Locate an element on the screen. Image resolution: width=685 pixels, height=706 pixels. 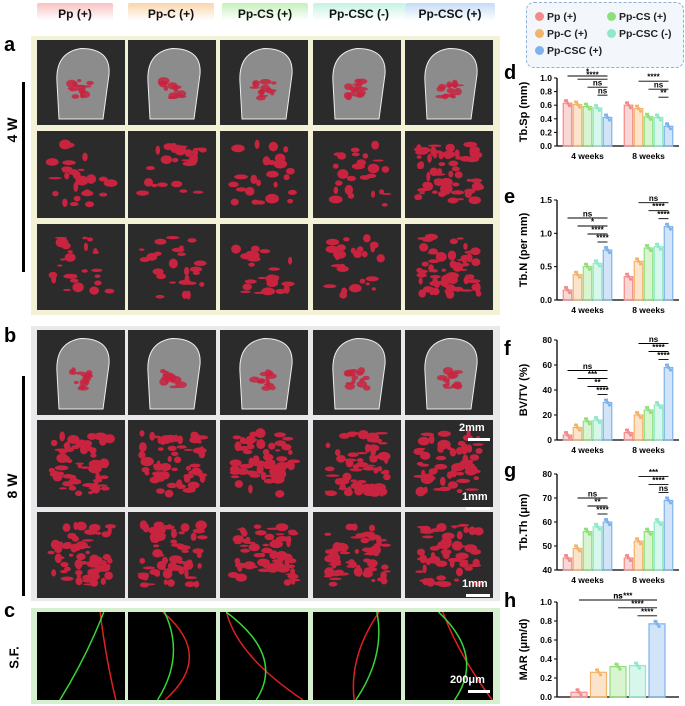
y-tick-label: 60 is located at coordinates (548, 522).